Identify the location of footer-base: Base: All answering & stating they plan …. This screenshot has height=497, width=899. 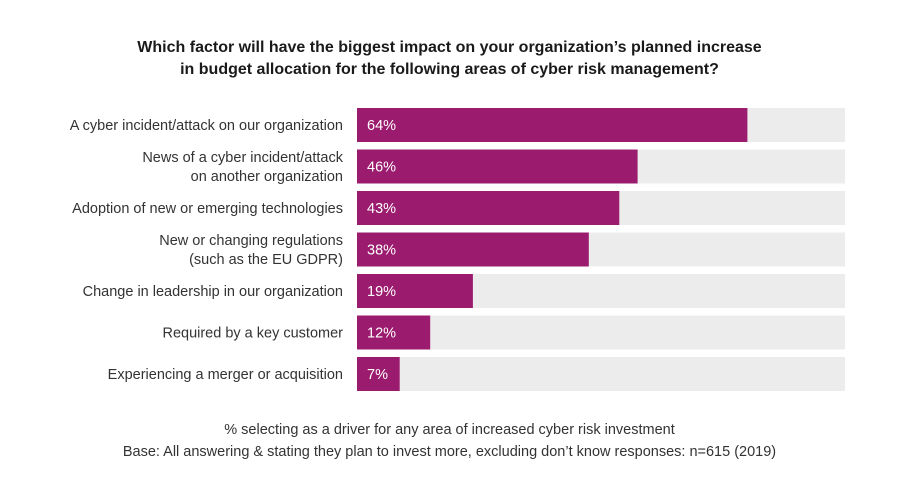
(449, 452).